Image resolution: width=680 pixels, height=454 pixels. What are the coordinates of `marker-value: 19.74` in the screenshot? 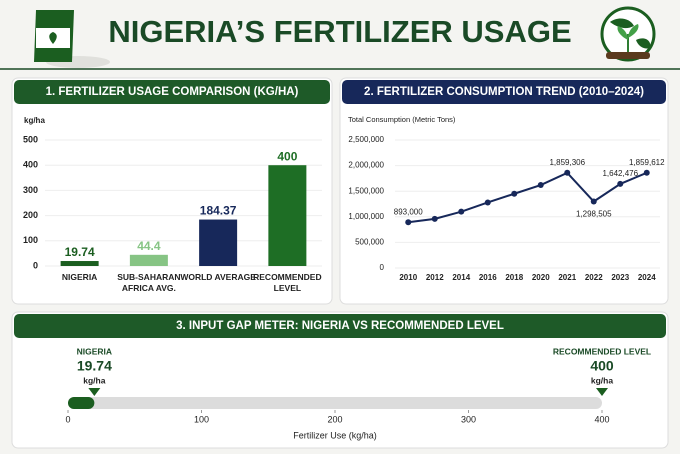 It's located at (94, 366).